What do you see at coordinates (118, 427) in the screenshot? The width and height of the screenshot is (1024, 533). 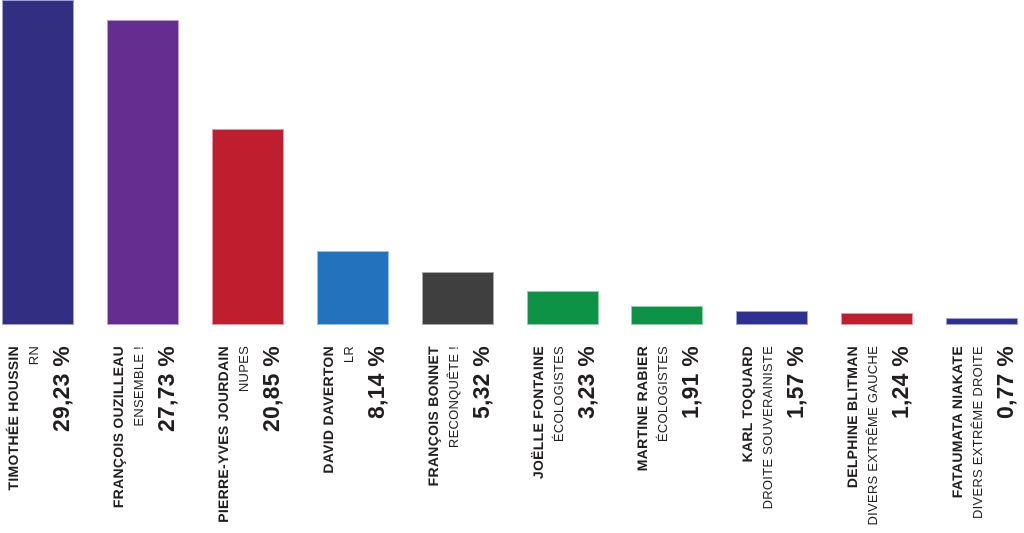 I see `candidate-name: FRANÇOIS OUZILLEAU` at bounding box center [118, 427].